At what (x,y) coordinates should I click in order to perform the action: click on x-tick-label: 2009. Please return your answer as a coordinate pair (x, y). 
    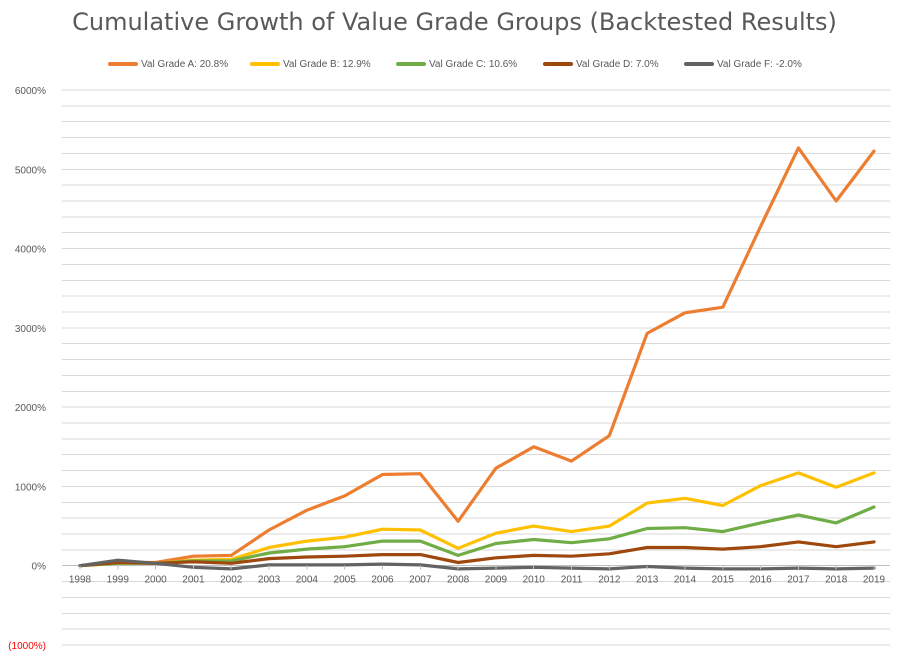
    Looking at the image, I should click on (496, 580).